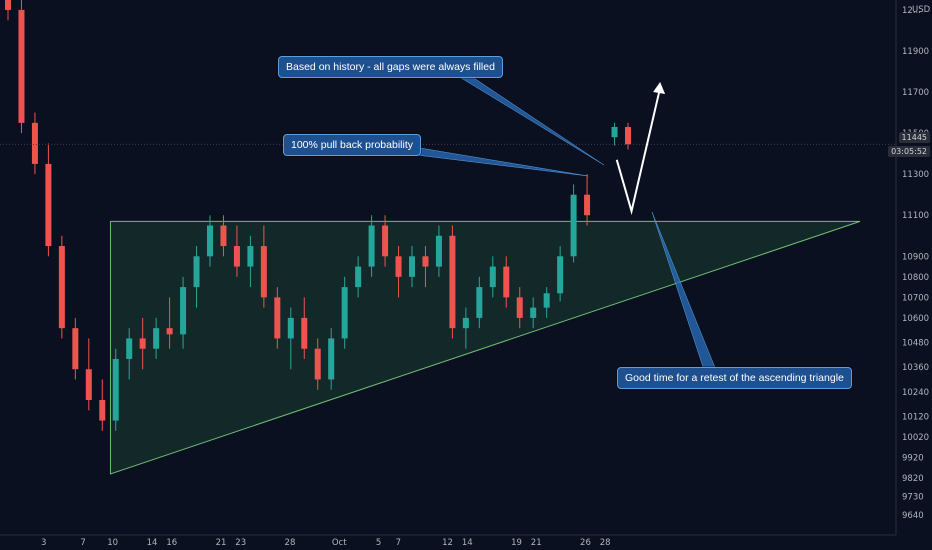 The width and height of the screenshot is (932, 550). Describe the element at coordinates (909, 151) in the screenshot. I see `countdown-tag: 03:05:52` at that location.